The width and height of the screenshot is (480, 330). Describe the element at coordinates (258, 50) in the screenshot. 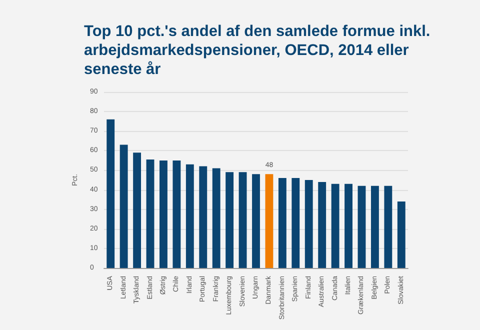

I see `chart-title: Top 10 pct.'s andel af den samlede formue inkl. arbejdsmarkedspensioner, OECD, 2014 eller seneste år` at that location.